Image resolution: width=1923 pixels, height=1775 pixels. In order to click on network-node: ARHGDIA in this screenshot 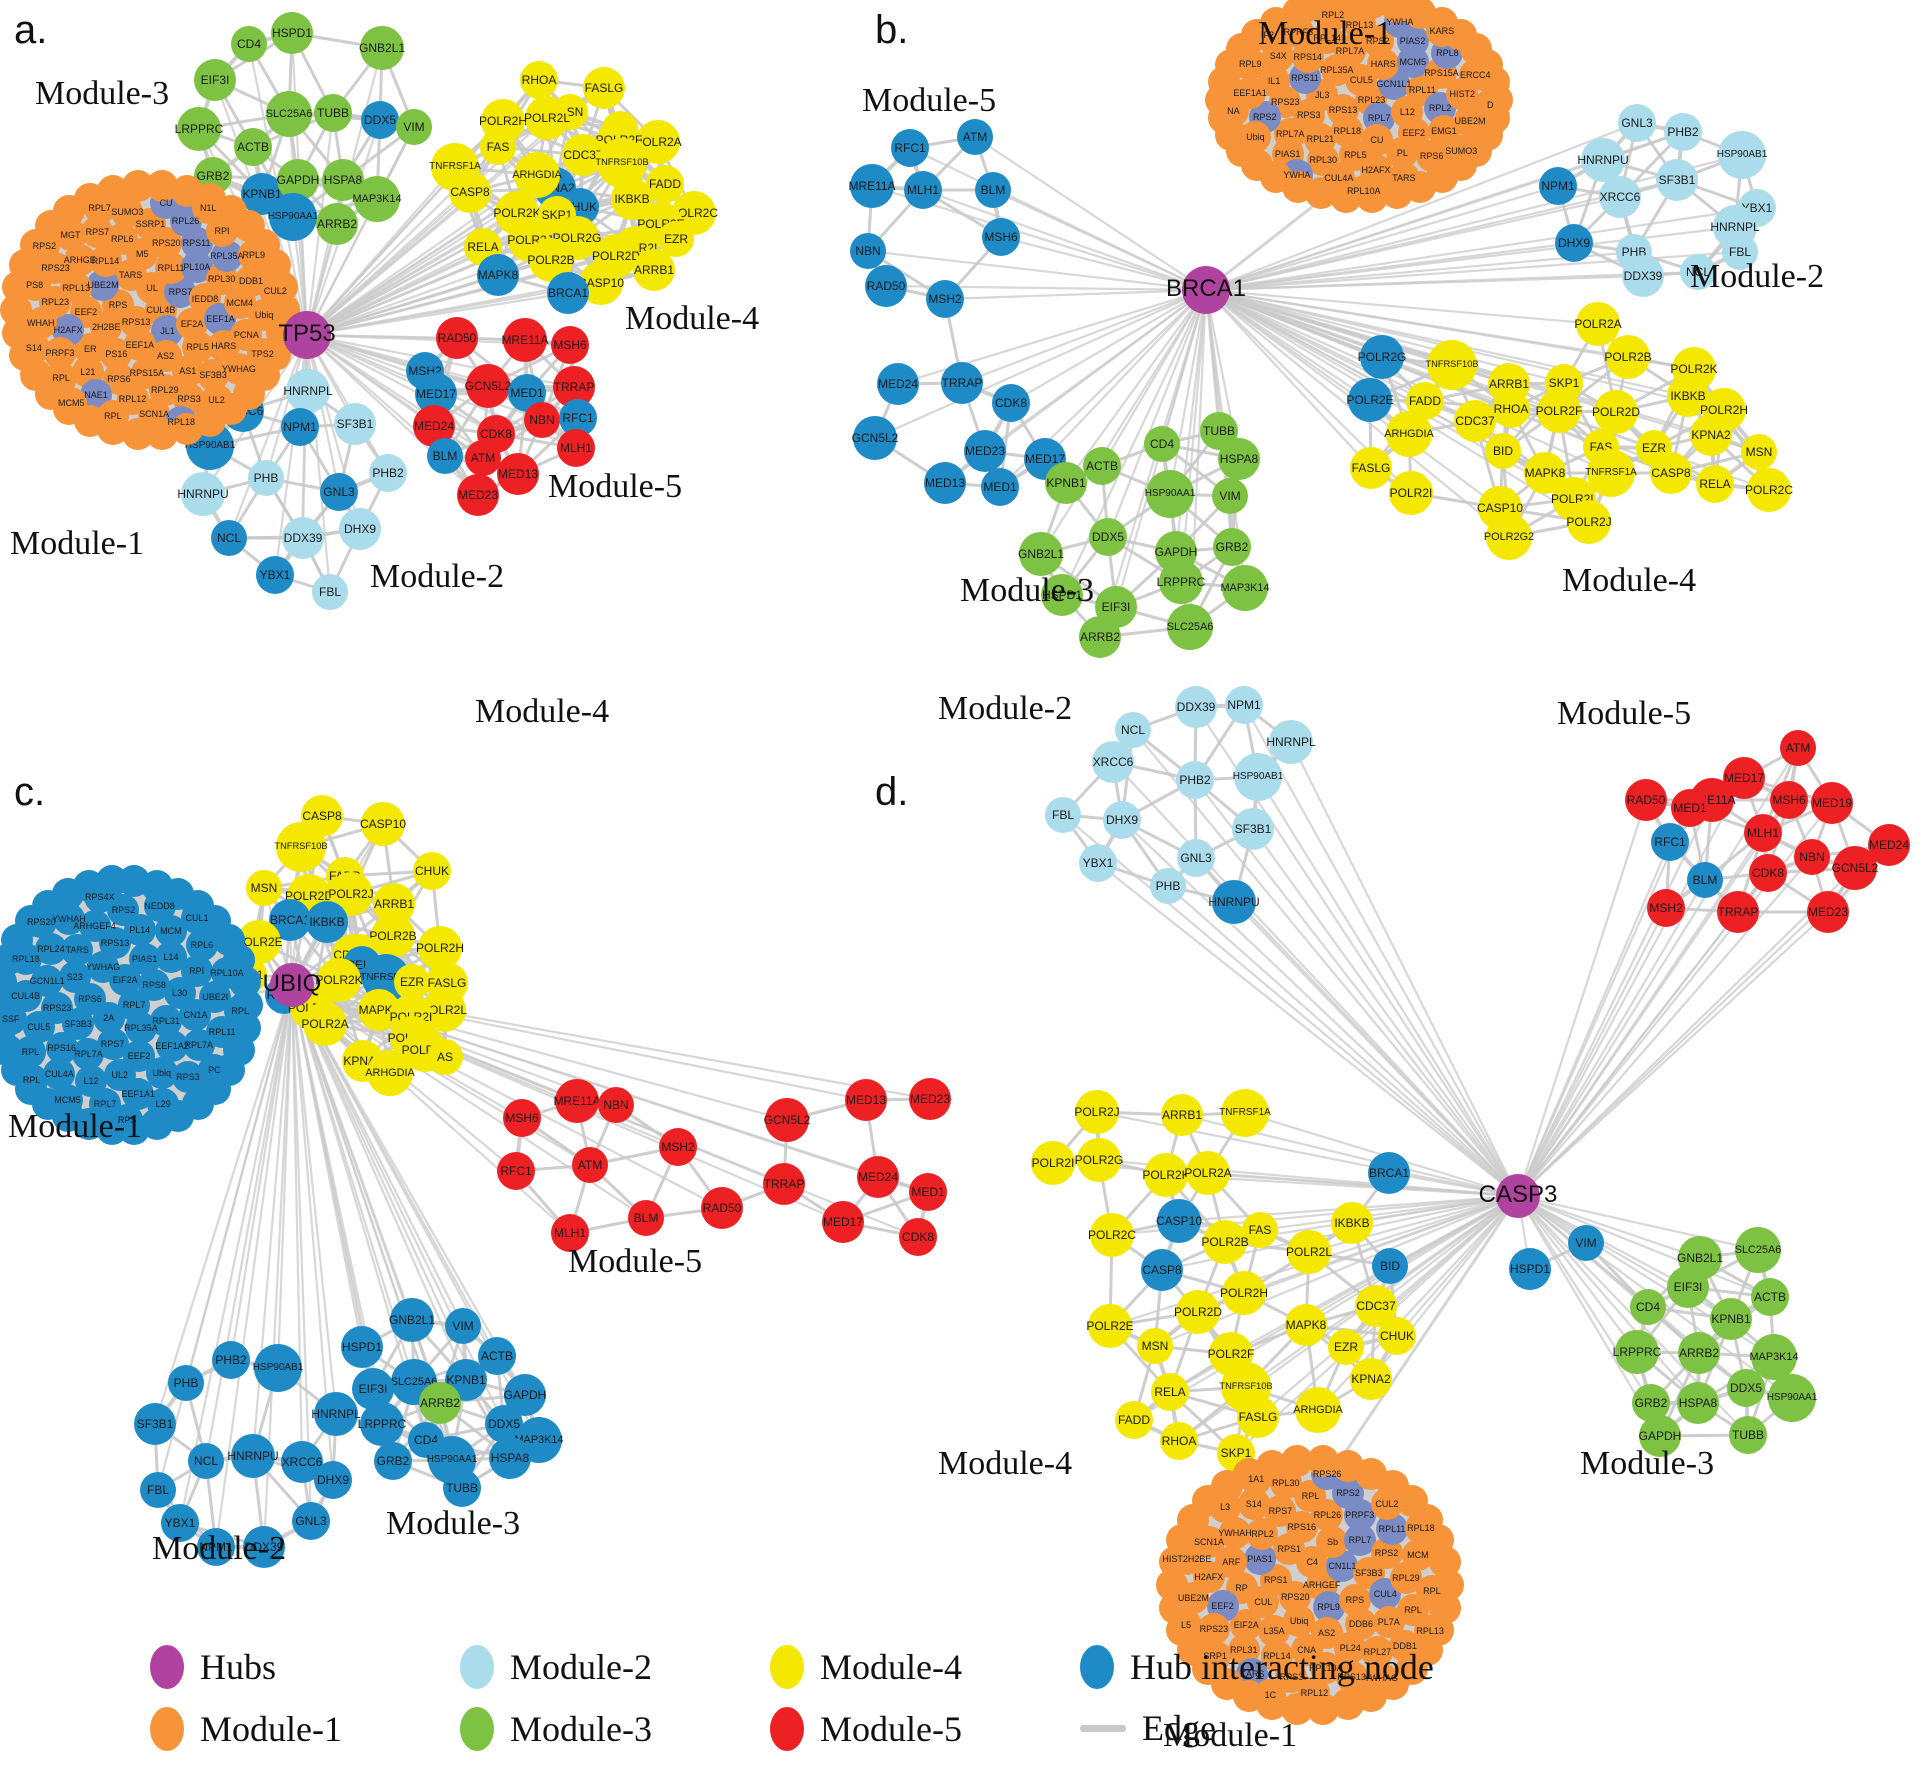, I will do `click(1409, 434)`.